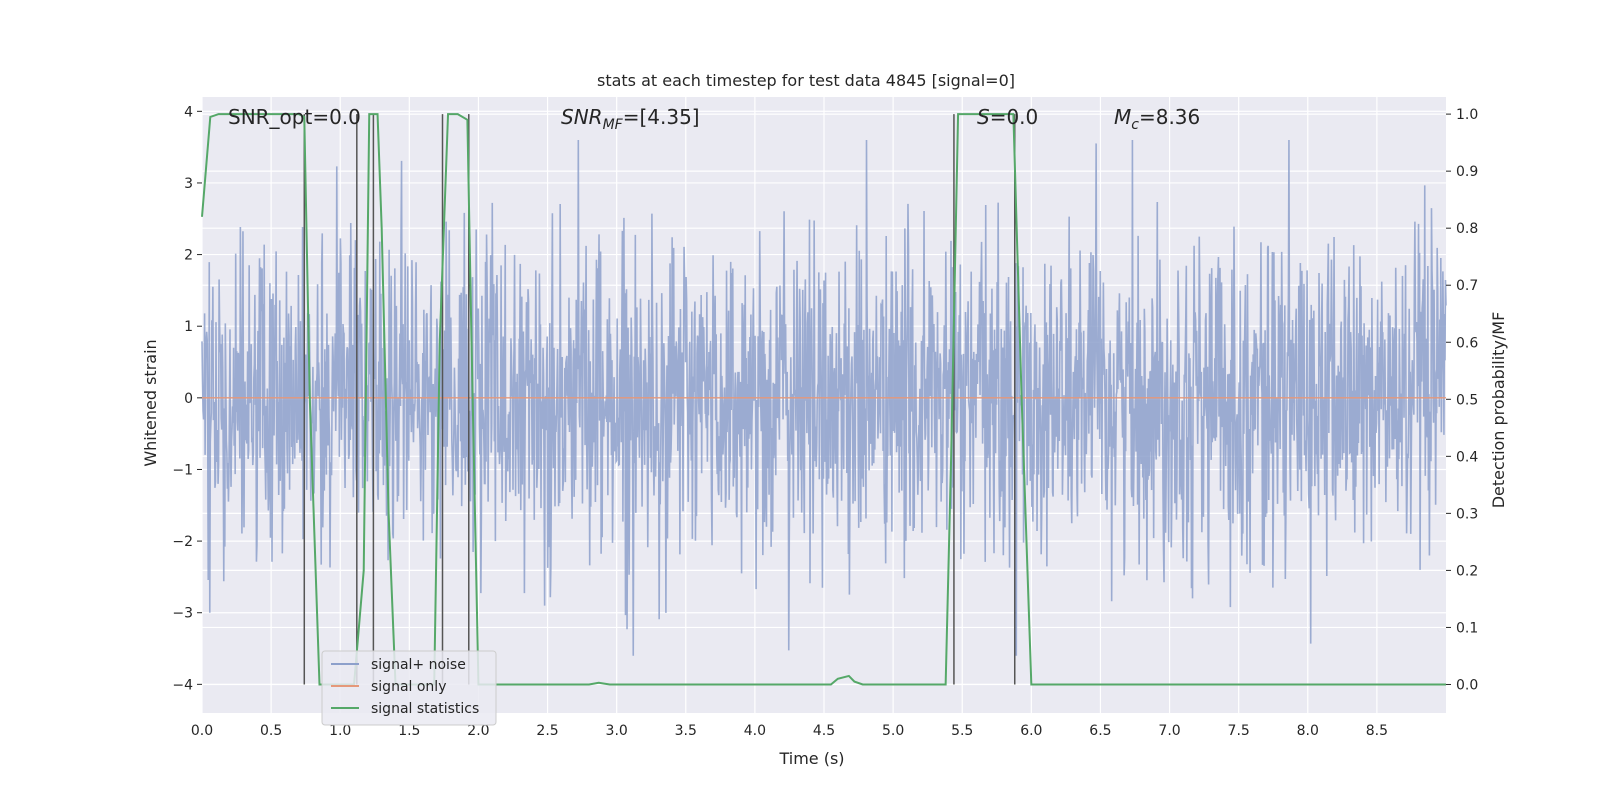 The image size is (1600, 800). Describe the element at coordinates (893, 731) in the screenshot. I see `x-tick-label: 5.0` at that location.